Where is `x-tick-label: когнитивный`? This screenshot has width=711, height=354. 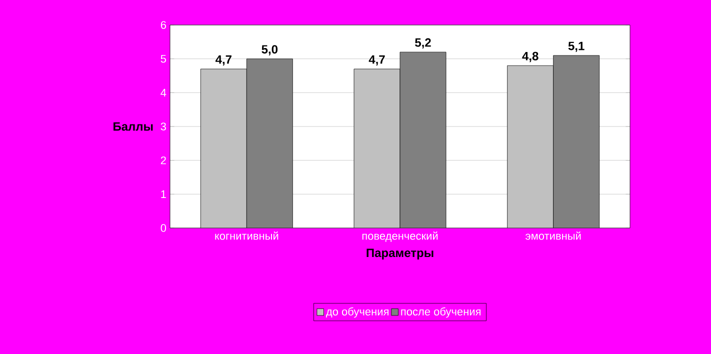
x-tick-label: когнитивный is located at coordinates (246, 236).